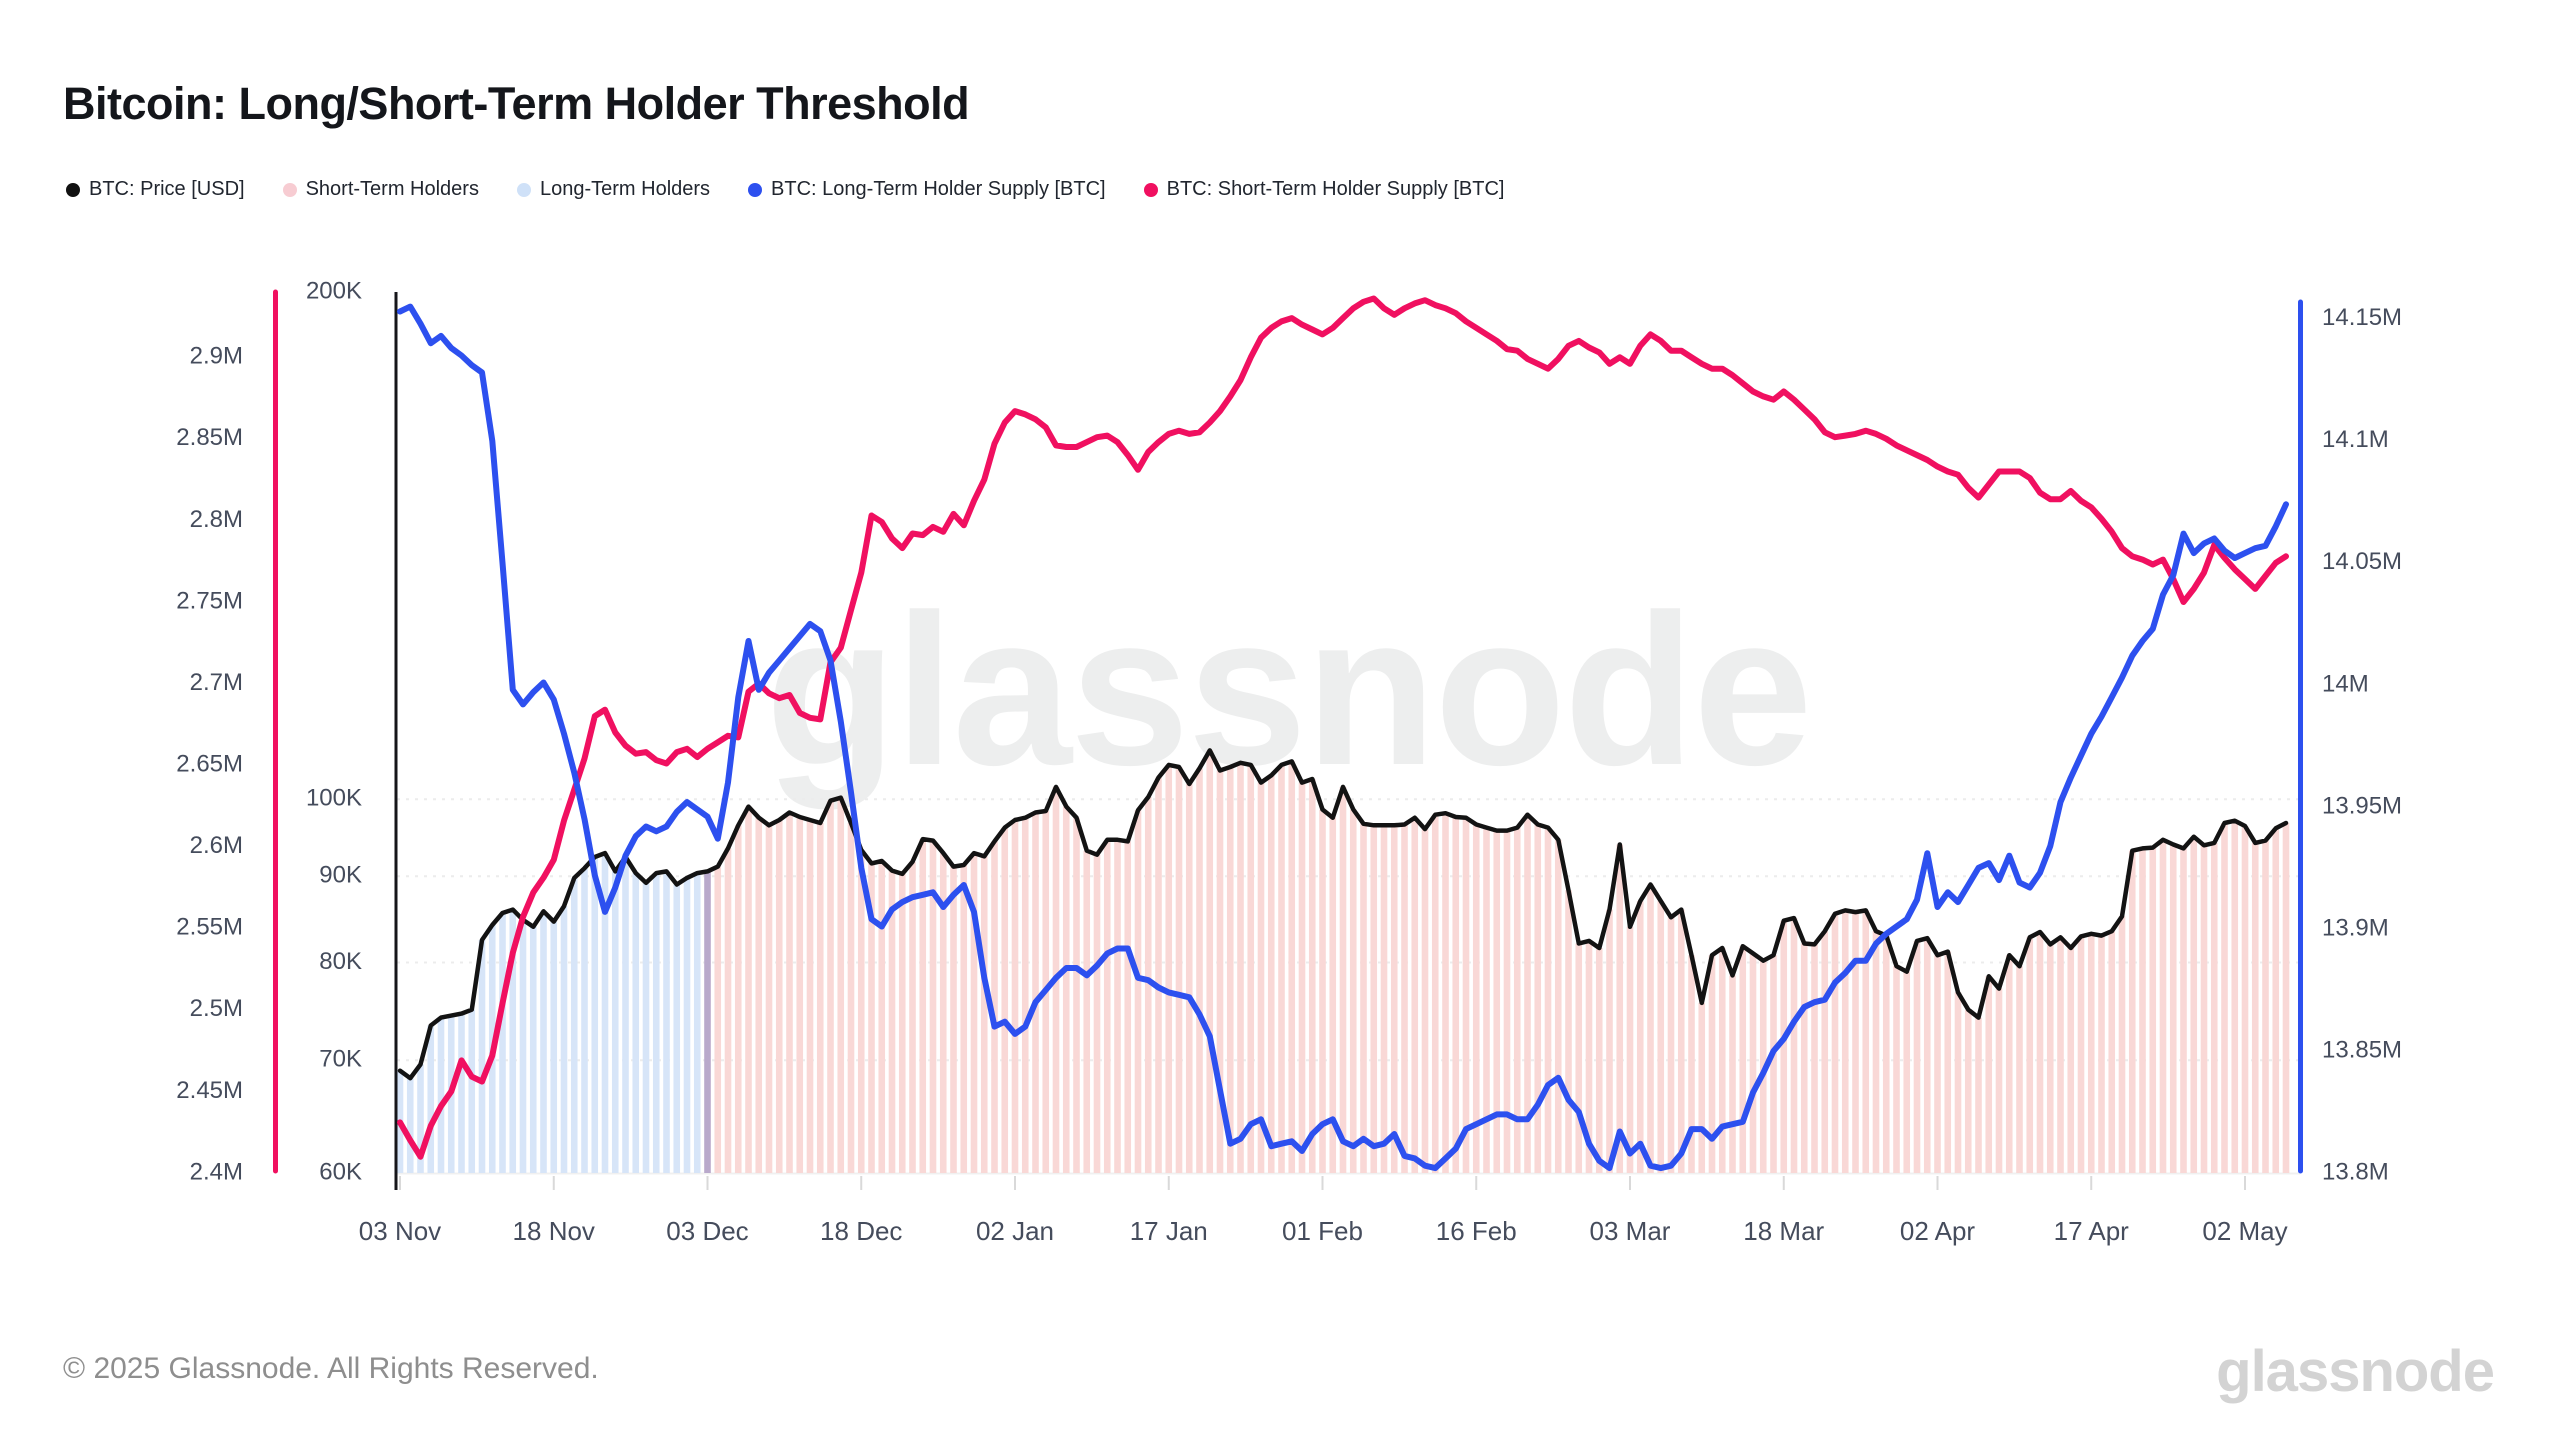 Image resolution: width=2560 pixels, height=1440 pixels. What do you see at coordinates (209, 763) in the screenshot?
I see `svg-text: 2.65M` at bounding box center [209, 763].